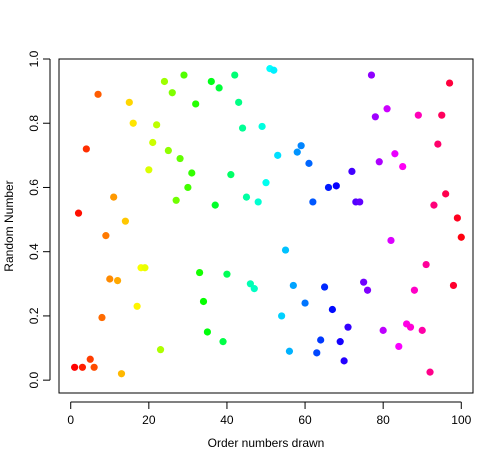 The width and height of the screenshot is (504, 468). I want to click on x-tick-label: 20, so click(149, 420).